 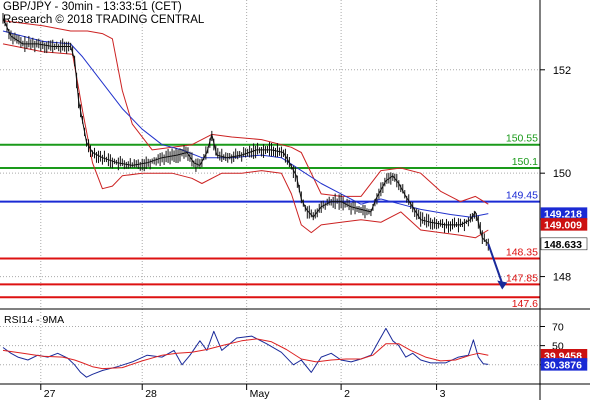 What do you see at coordinates (562, 174) in the screenshot?
I see `price-tick-label: 150` at bounding box center [562, 174].